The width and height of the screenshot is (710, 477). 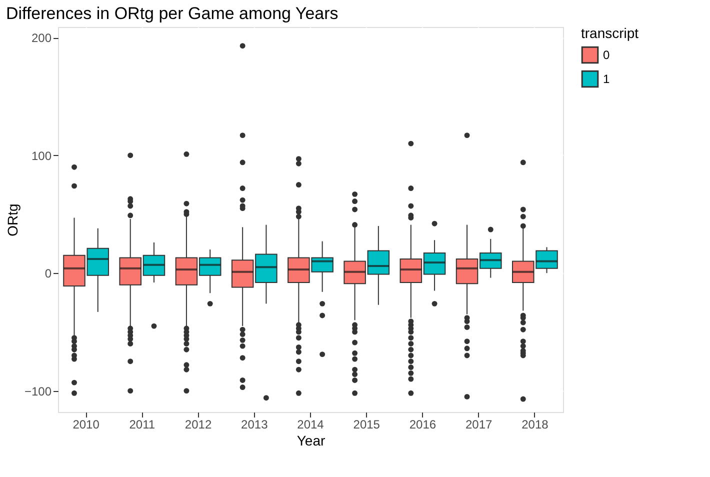 I want to click on x-axis-title: Year, so click(x=311, y=440).